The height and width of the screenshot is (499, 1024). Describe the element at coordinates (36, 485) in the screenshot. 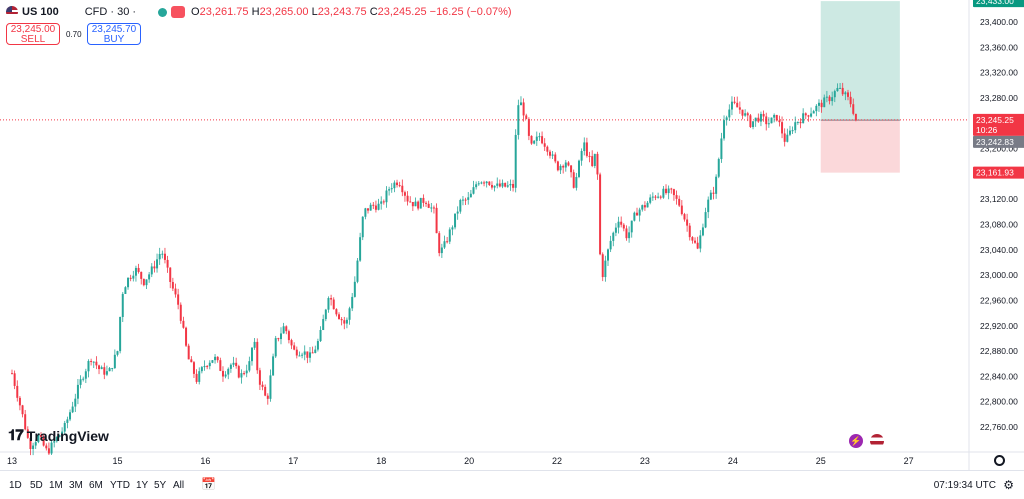

I see `timeframe-5d: 5D` at that location.